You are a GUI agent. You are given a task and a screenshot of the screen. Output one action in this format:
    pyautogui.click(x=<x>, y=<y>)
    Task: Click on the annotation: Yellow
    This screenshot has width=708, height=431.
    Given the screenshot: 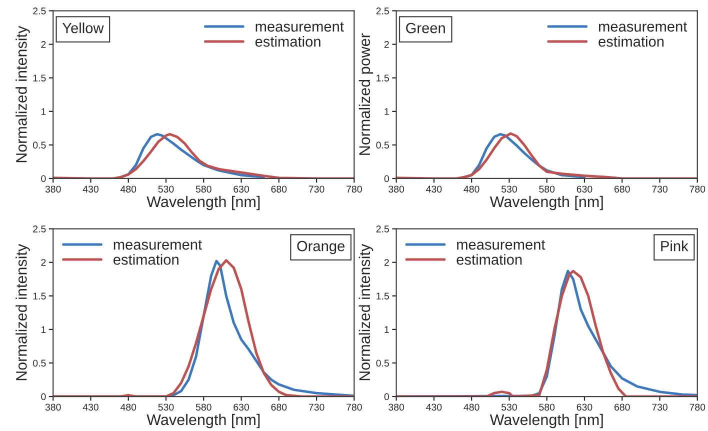 What is the action you would take?
    pyautogui.click(x=83, y=28)
    